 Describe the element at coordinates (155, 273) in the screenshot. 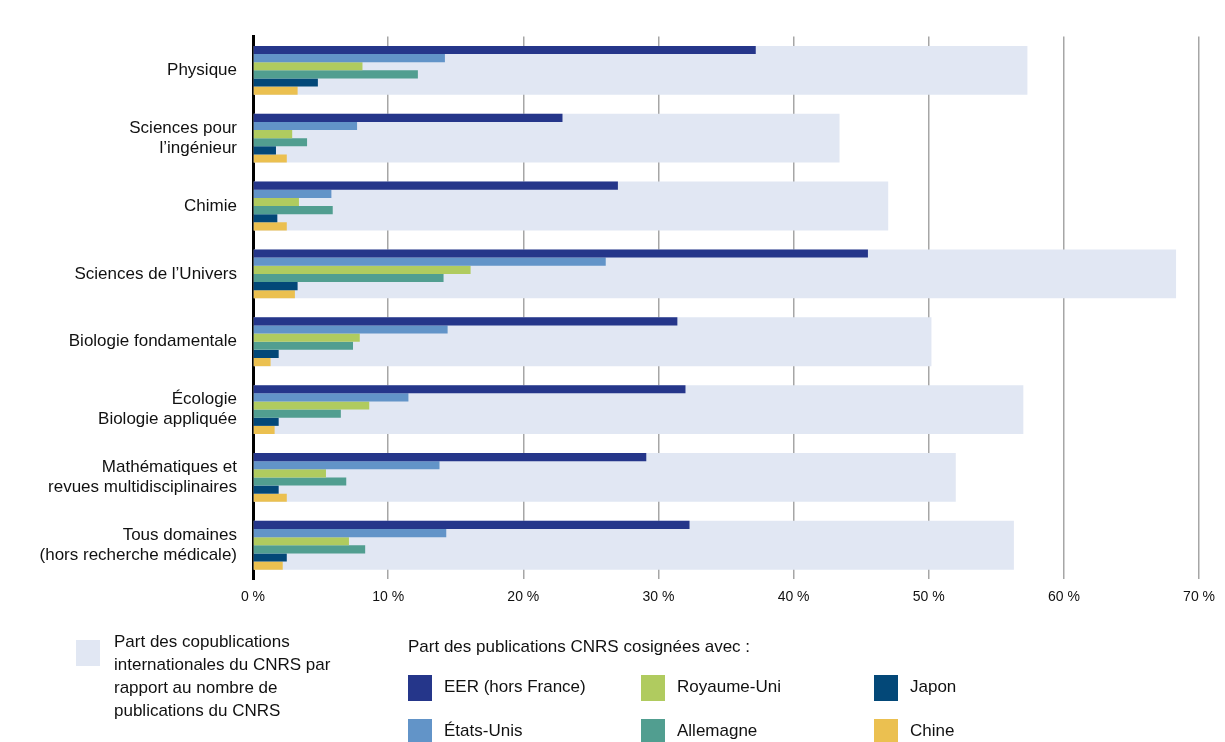

I see `y-tick-label: Sciences de l’Univers` at that location.